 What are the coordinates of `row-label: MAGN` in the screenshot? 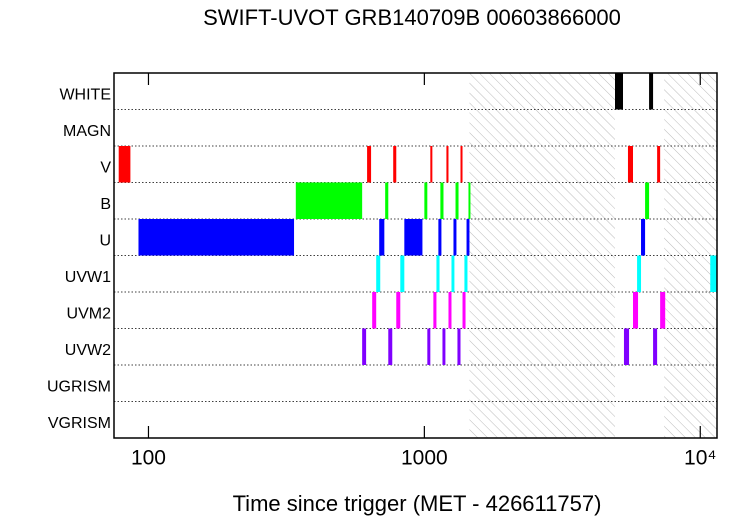 It's located at (87, 131).